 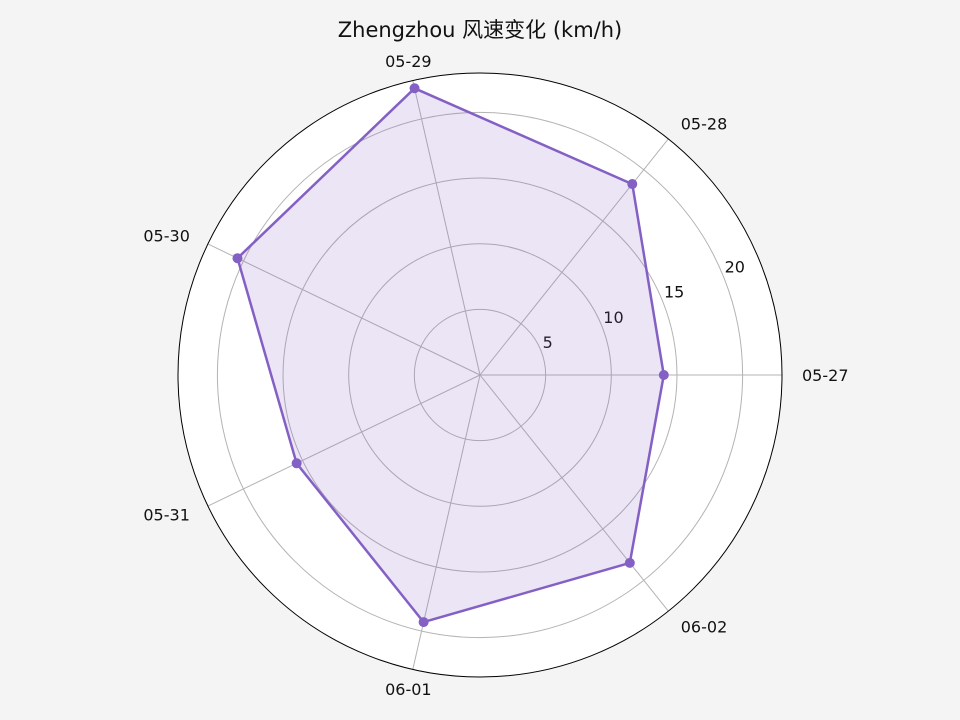 I want to click on r-tick-label: 10, so click(x=613, y=317).